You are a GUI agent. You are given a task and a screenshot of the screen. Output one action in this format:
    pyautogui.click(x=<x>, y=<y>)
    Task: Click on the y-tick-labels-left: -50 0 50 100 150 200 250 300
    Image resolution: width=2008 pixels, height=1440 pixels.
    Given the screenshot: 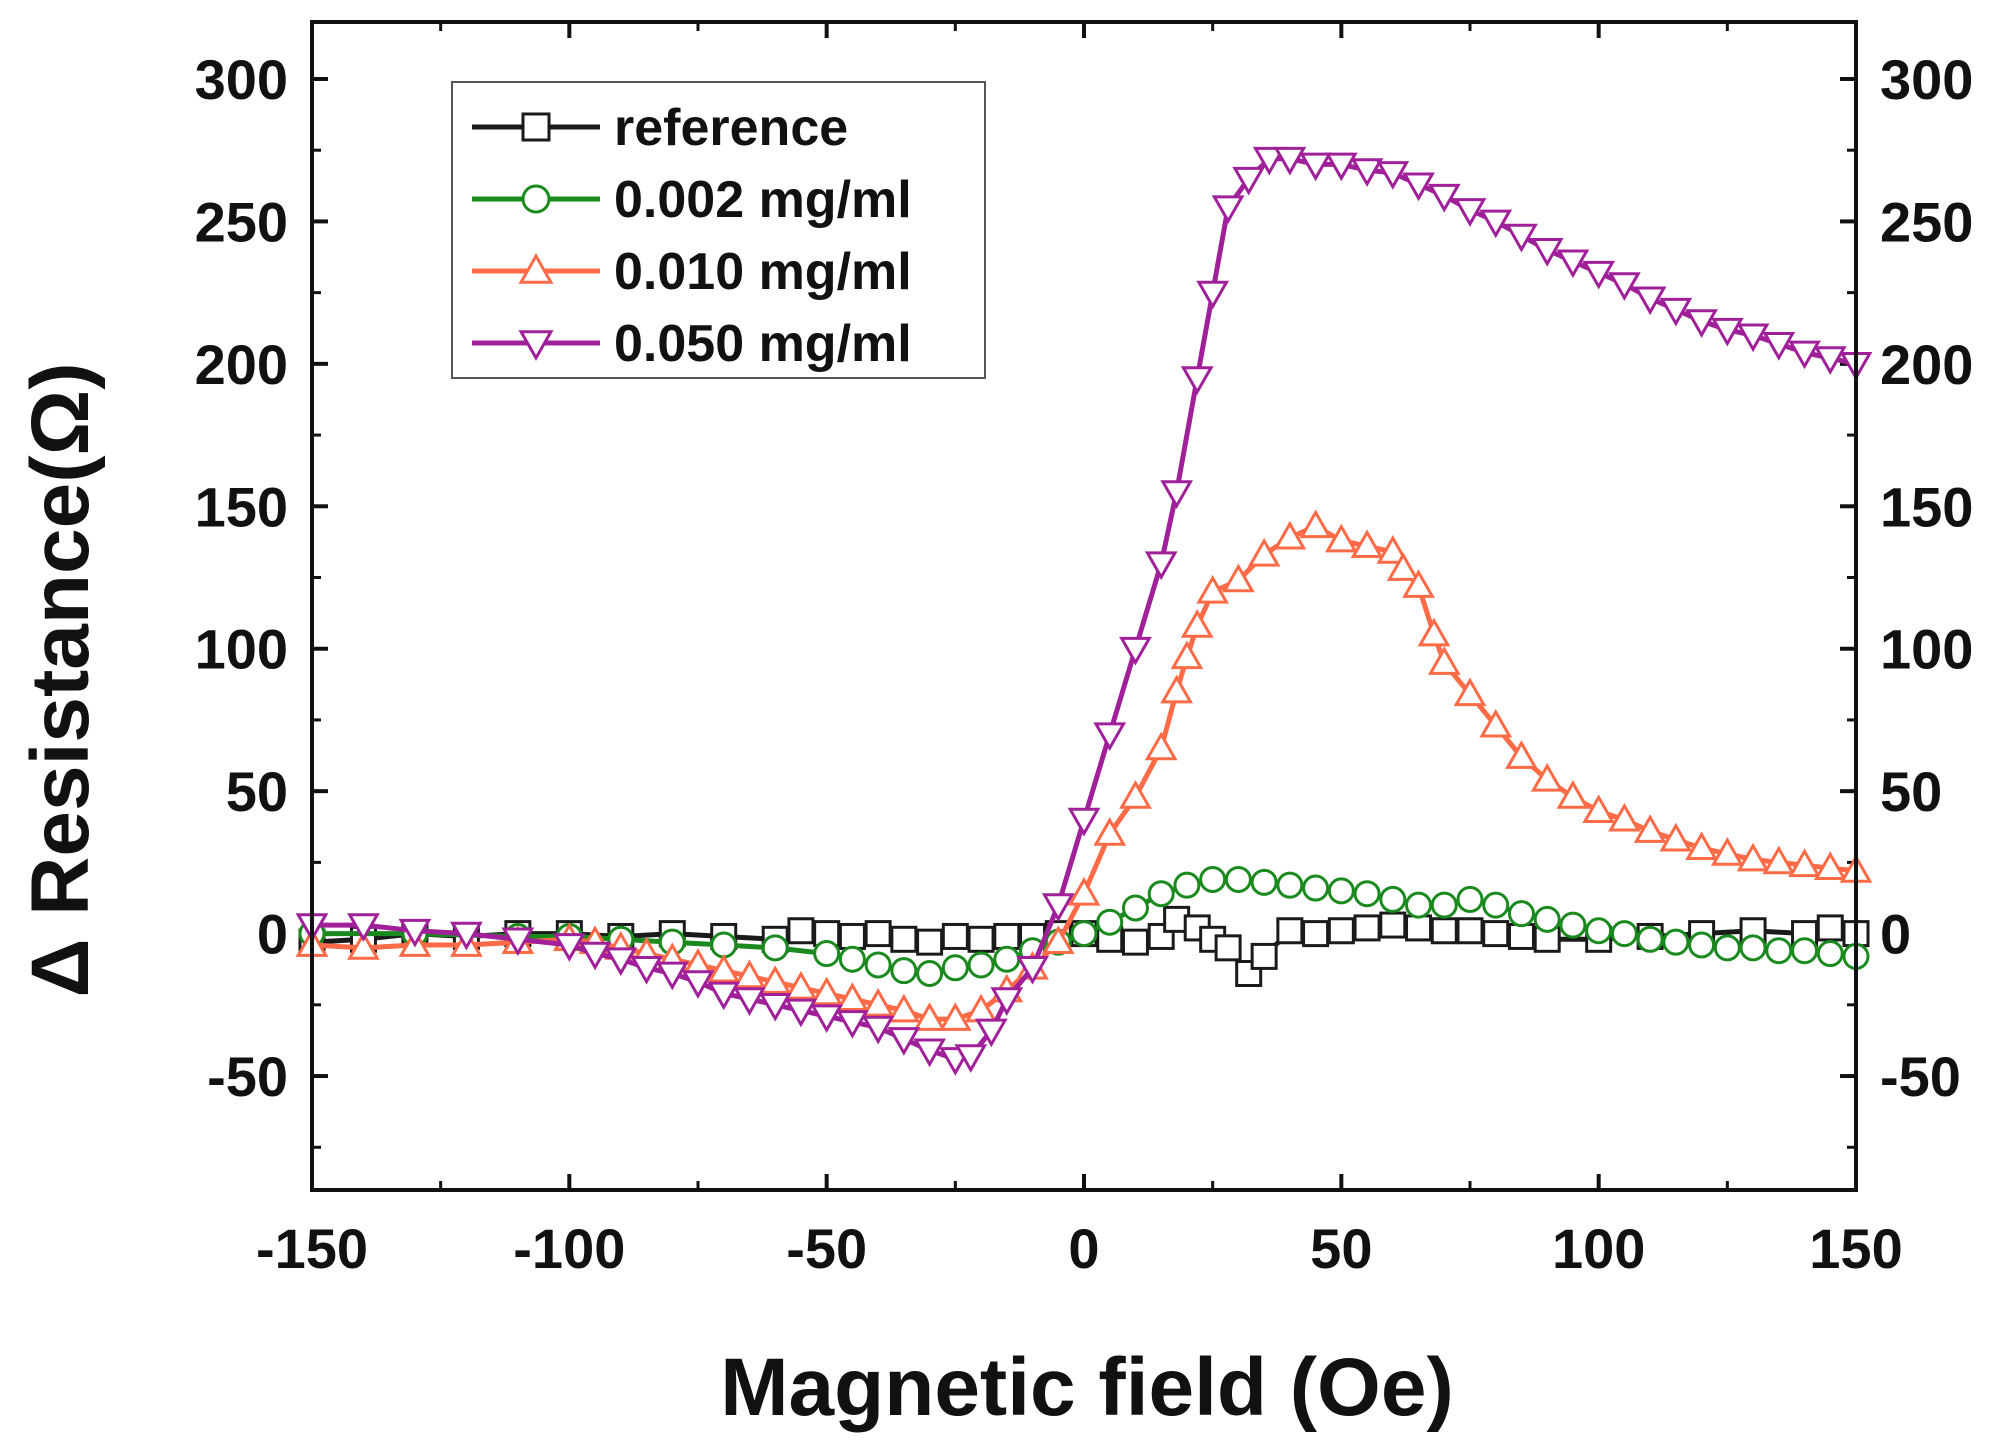 What is the action you would take?
    pyautogui.click(x=241, y=578)
    